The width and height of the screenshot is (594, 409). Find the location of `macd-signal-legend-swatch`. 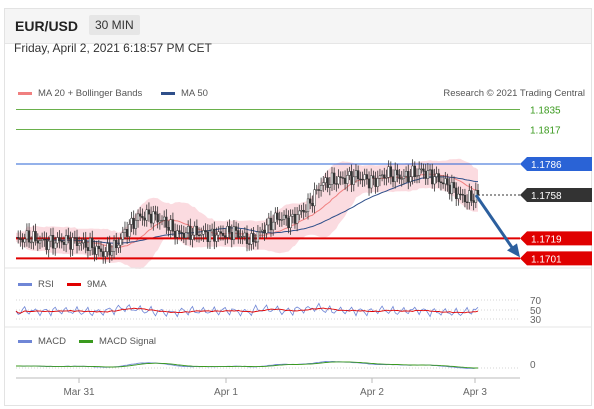

macd-signal-legend-swatch is located at coordinates (86, 341).